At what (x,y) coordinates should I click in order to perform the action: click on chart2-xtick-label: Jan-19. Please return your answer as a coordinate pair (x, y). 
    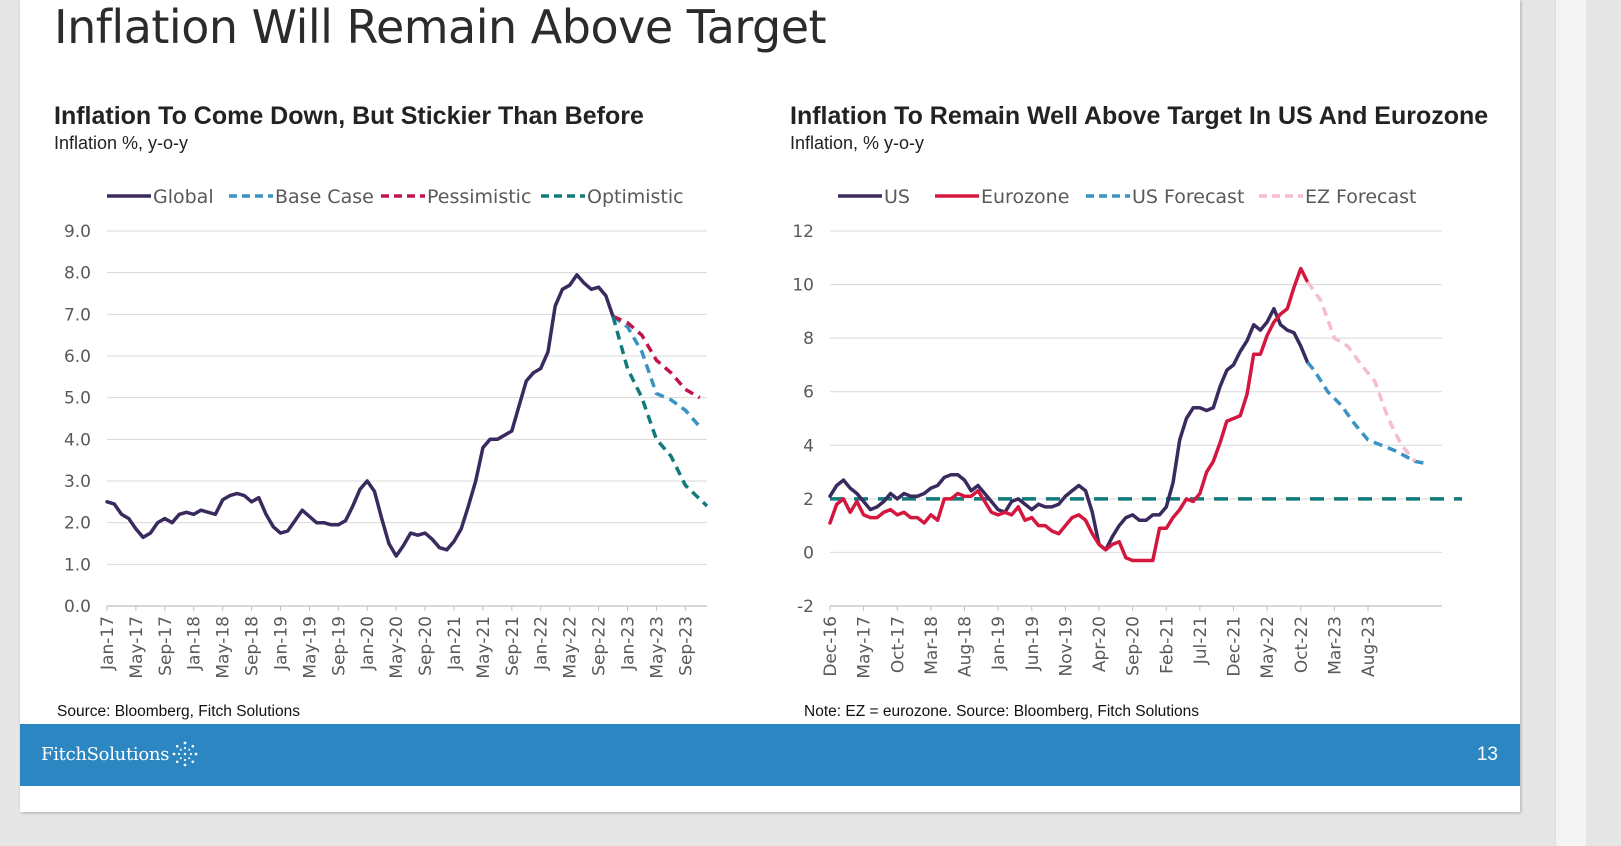
    Looking at the image, I should click on (999, 643).